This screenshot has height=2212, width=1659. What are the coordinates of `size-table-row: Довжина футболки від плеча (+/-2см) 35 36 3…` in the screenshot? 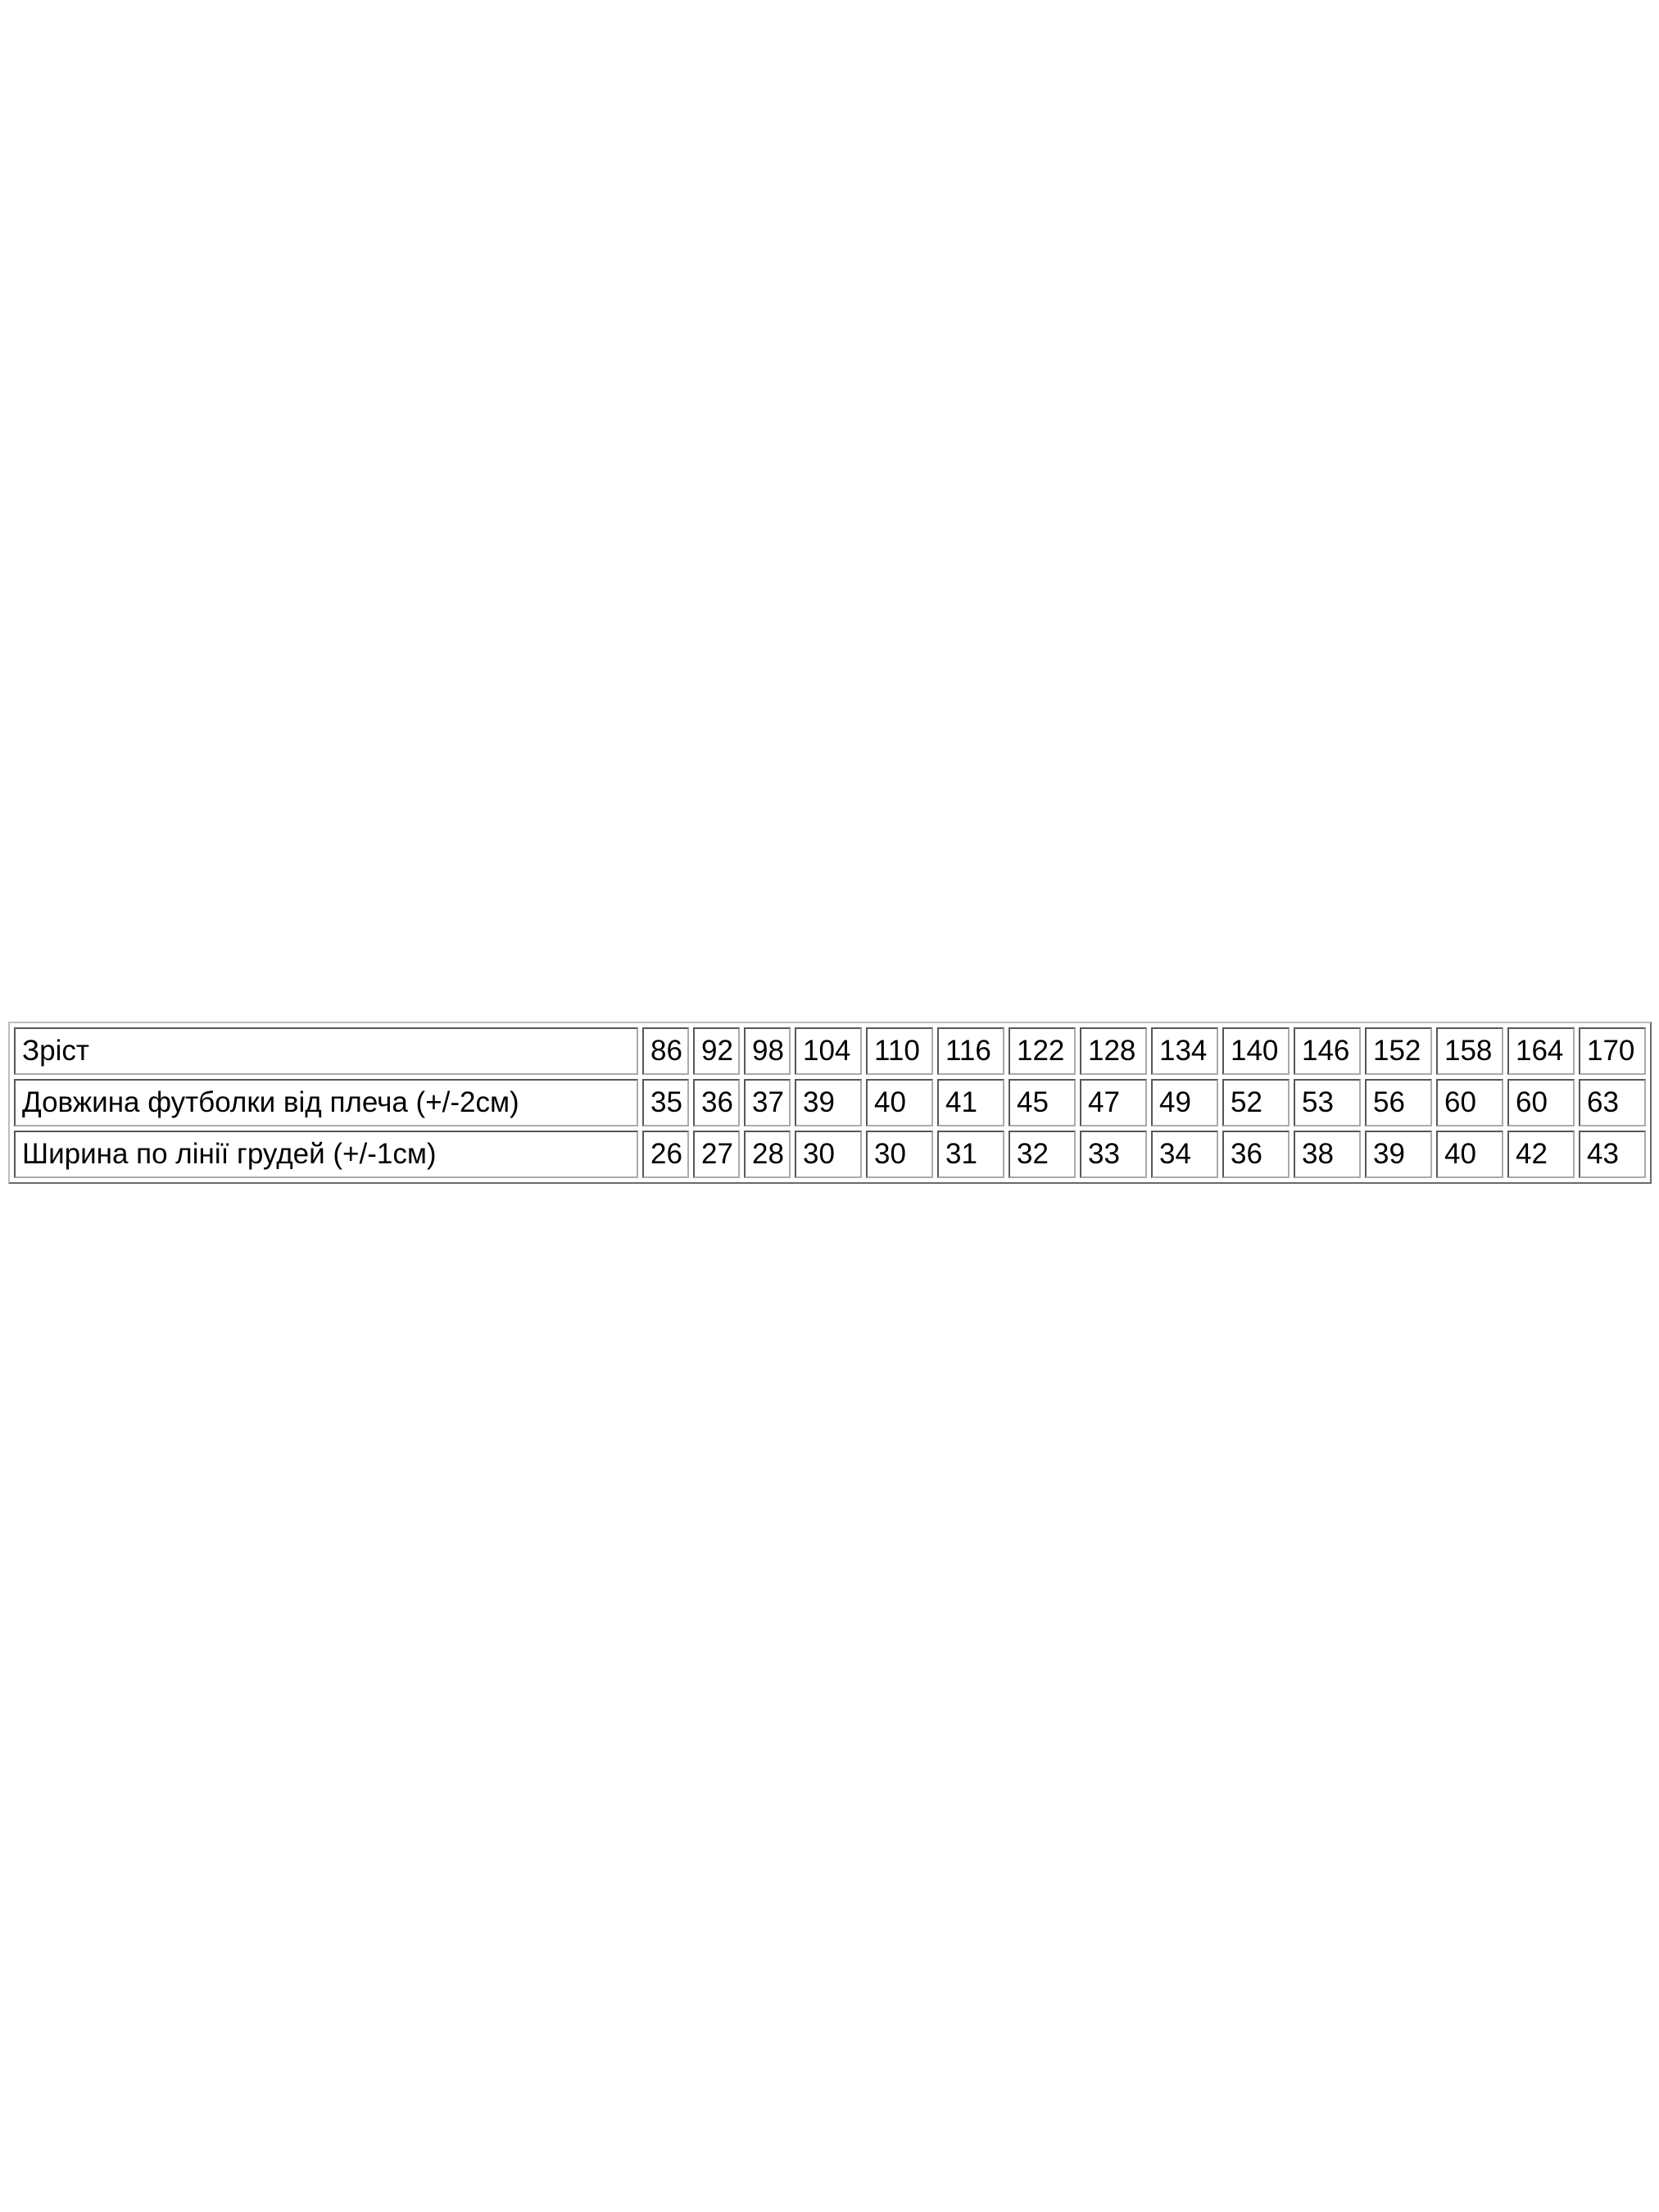 It's located at (830, 1102).